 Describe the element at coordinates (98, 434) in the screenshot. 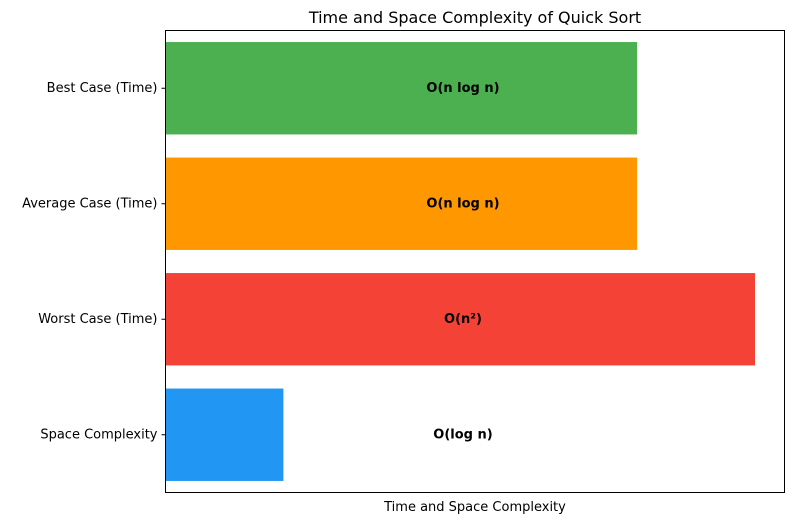

I see `y-tick-label: Space Complexity` at that location.